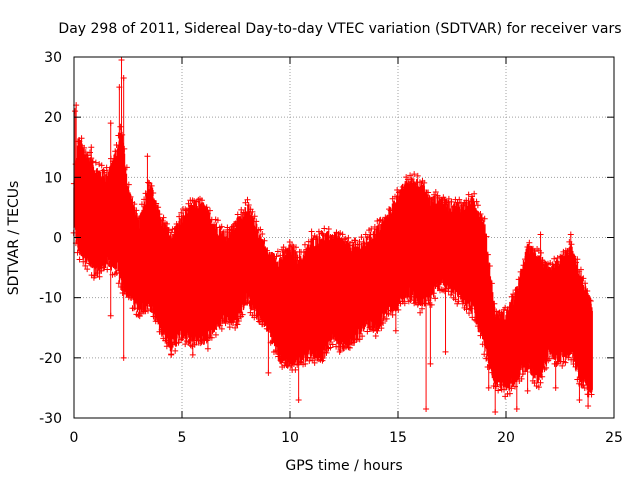 This screenshot has height=480, width=640. Describe the element at coordinates (343, 466) in the screenshot. I see `x-axis-label: GPS time / hours` at that location.